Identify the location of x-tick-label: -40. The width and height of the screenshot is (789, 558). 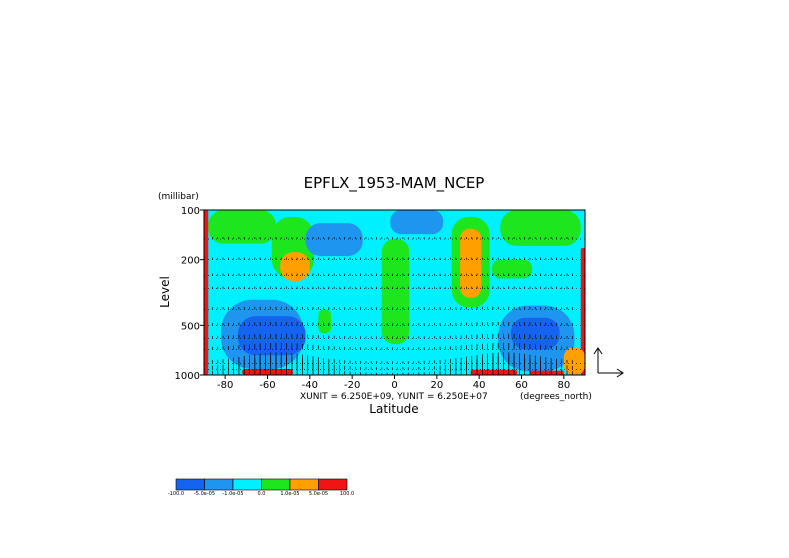
(310, 385).